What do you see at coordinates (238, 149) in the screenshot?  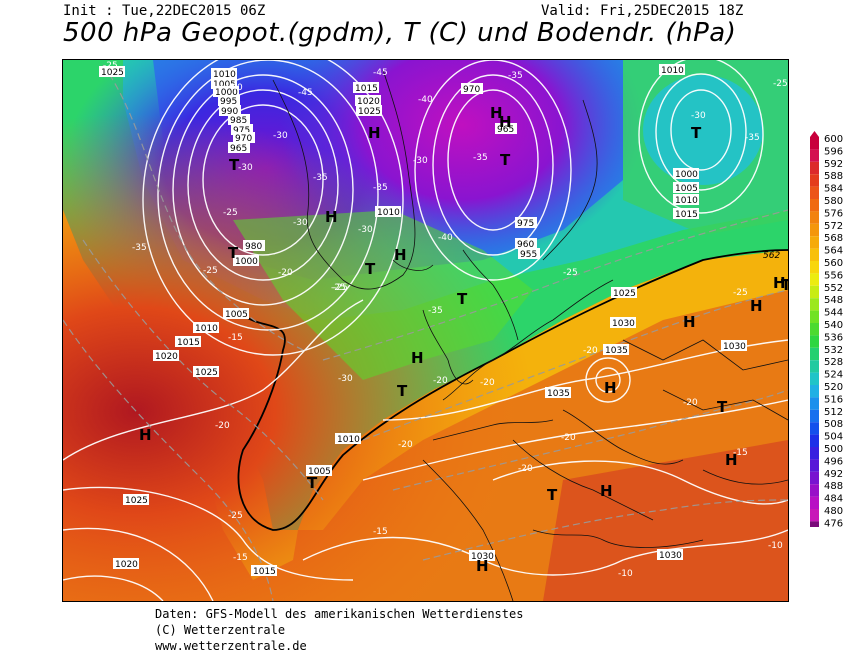 I see `svg-text: 965` at bounding box center [238, 149].